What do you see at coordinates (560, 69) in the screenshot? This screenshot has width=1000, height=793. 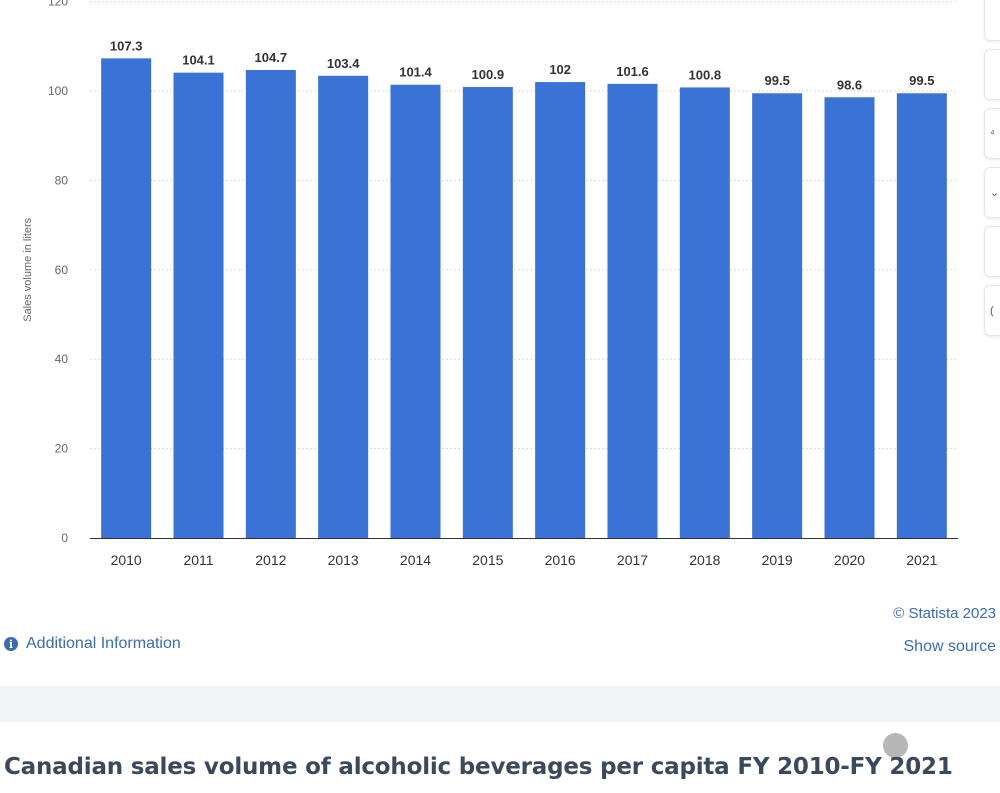 I see `data-label-2016: 102` at bounding box center [560, 69].